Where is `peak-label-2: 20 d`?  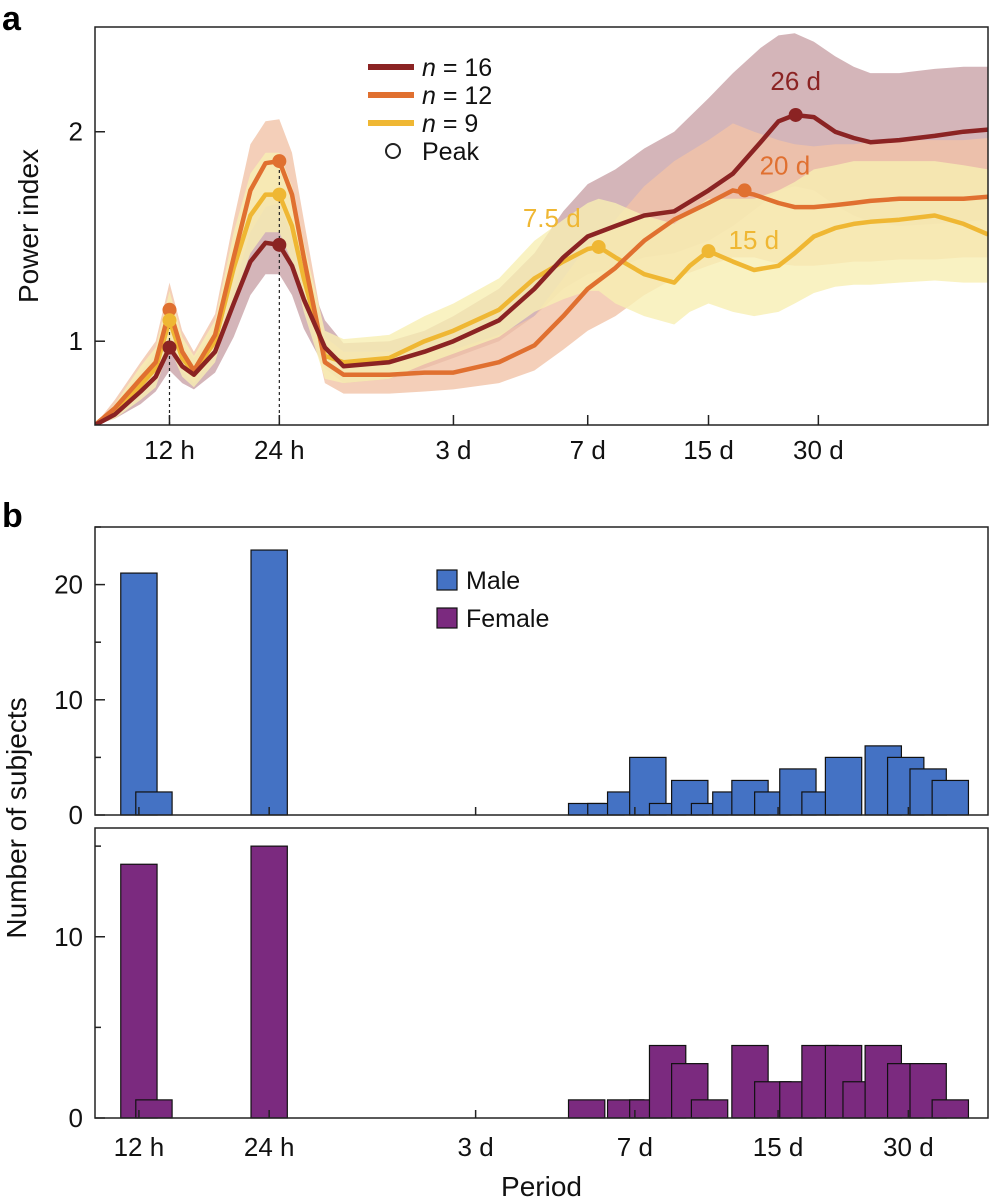 peak-label-2: 20 d is located at coordinates (785, 165).